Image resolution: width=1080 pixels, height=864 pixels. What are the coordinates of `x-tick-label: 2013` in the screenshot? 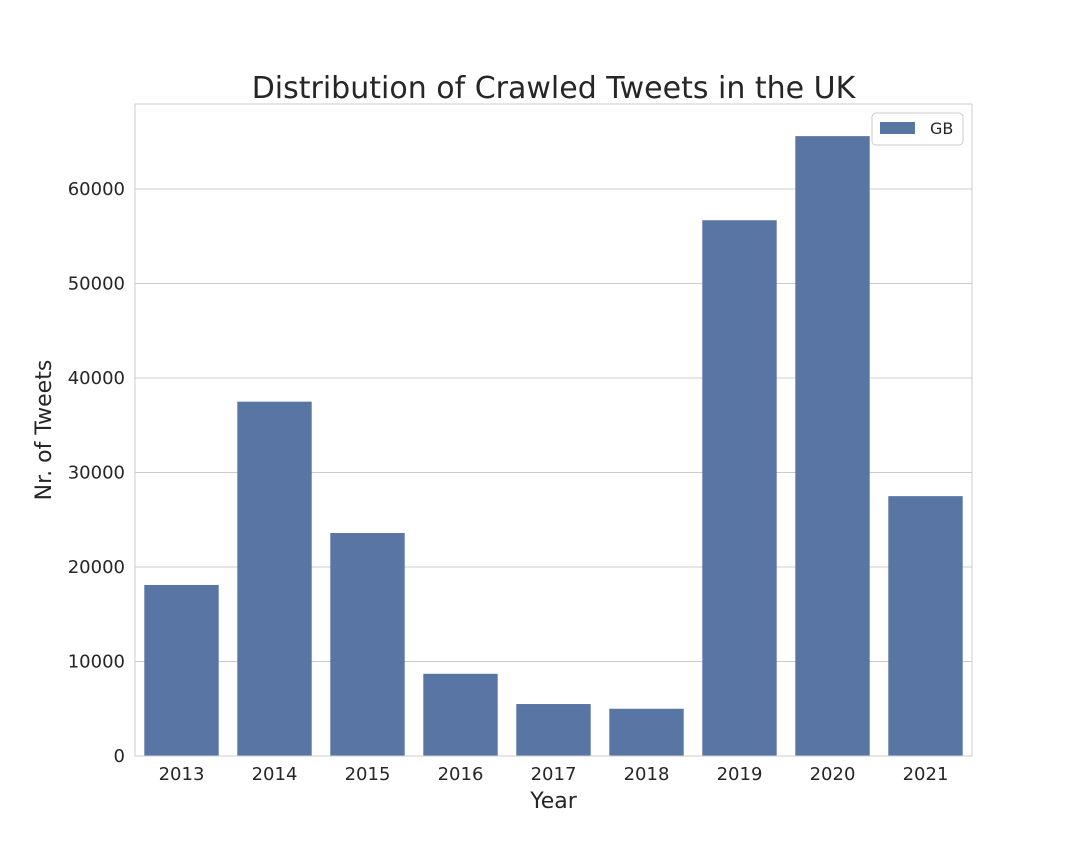 It's located at (182, 774).